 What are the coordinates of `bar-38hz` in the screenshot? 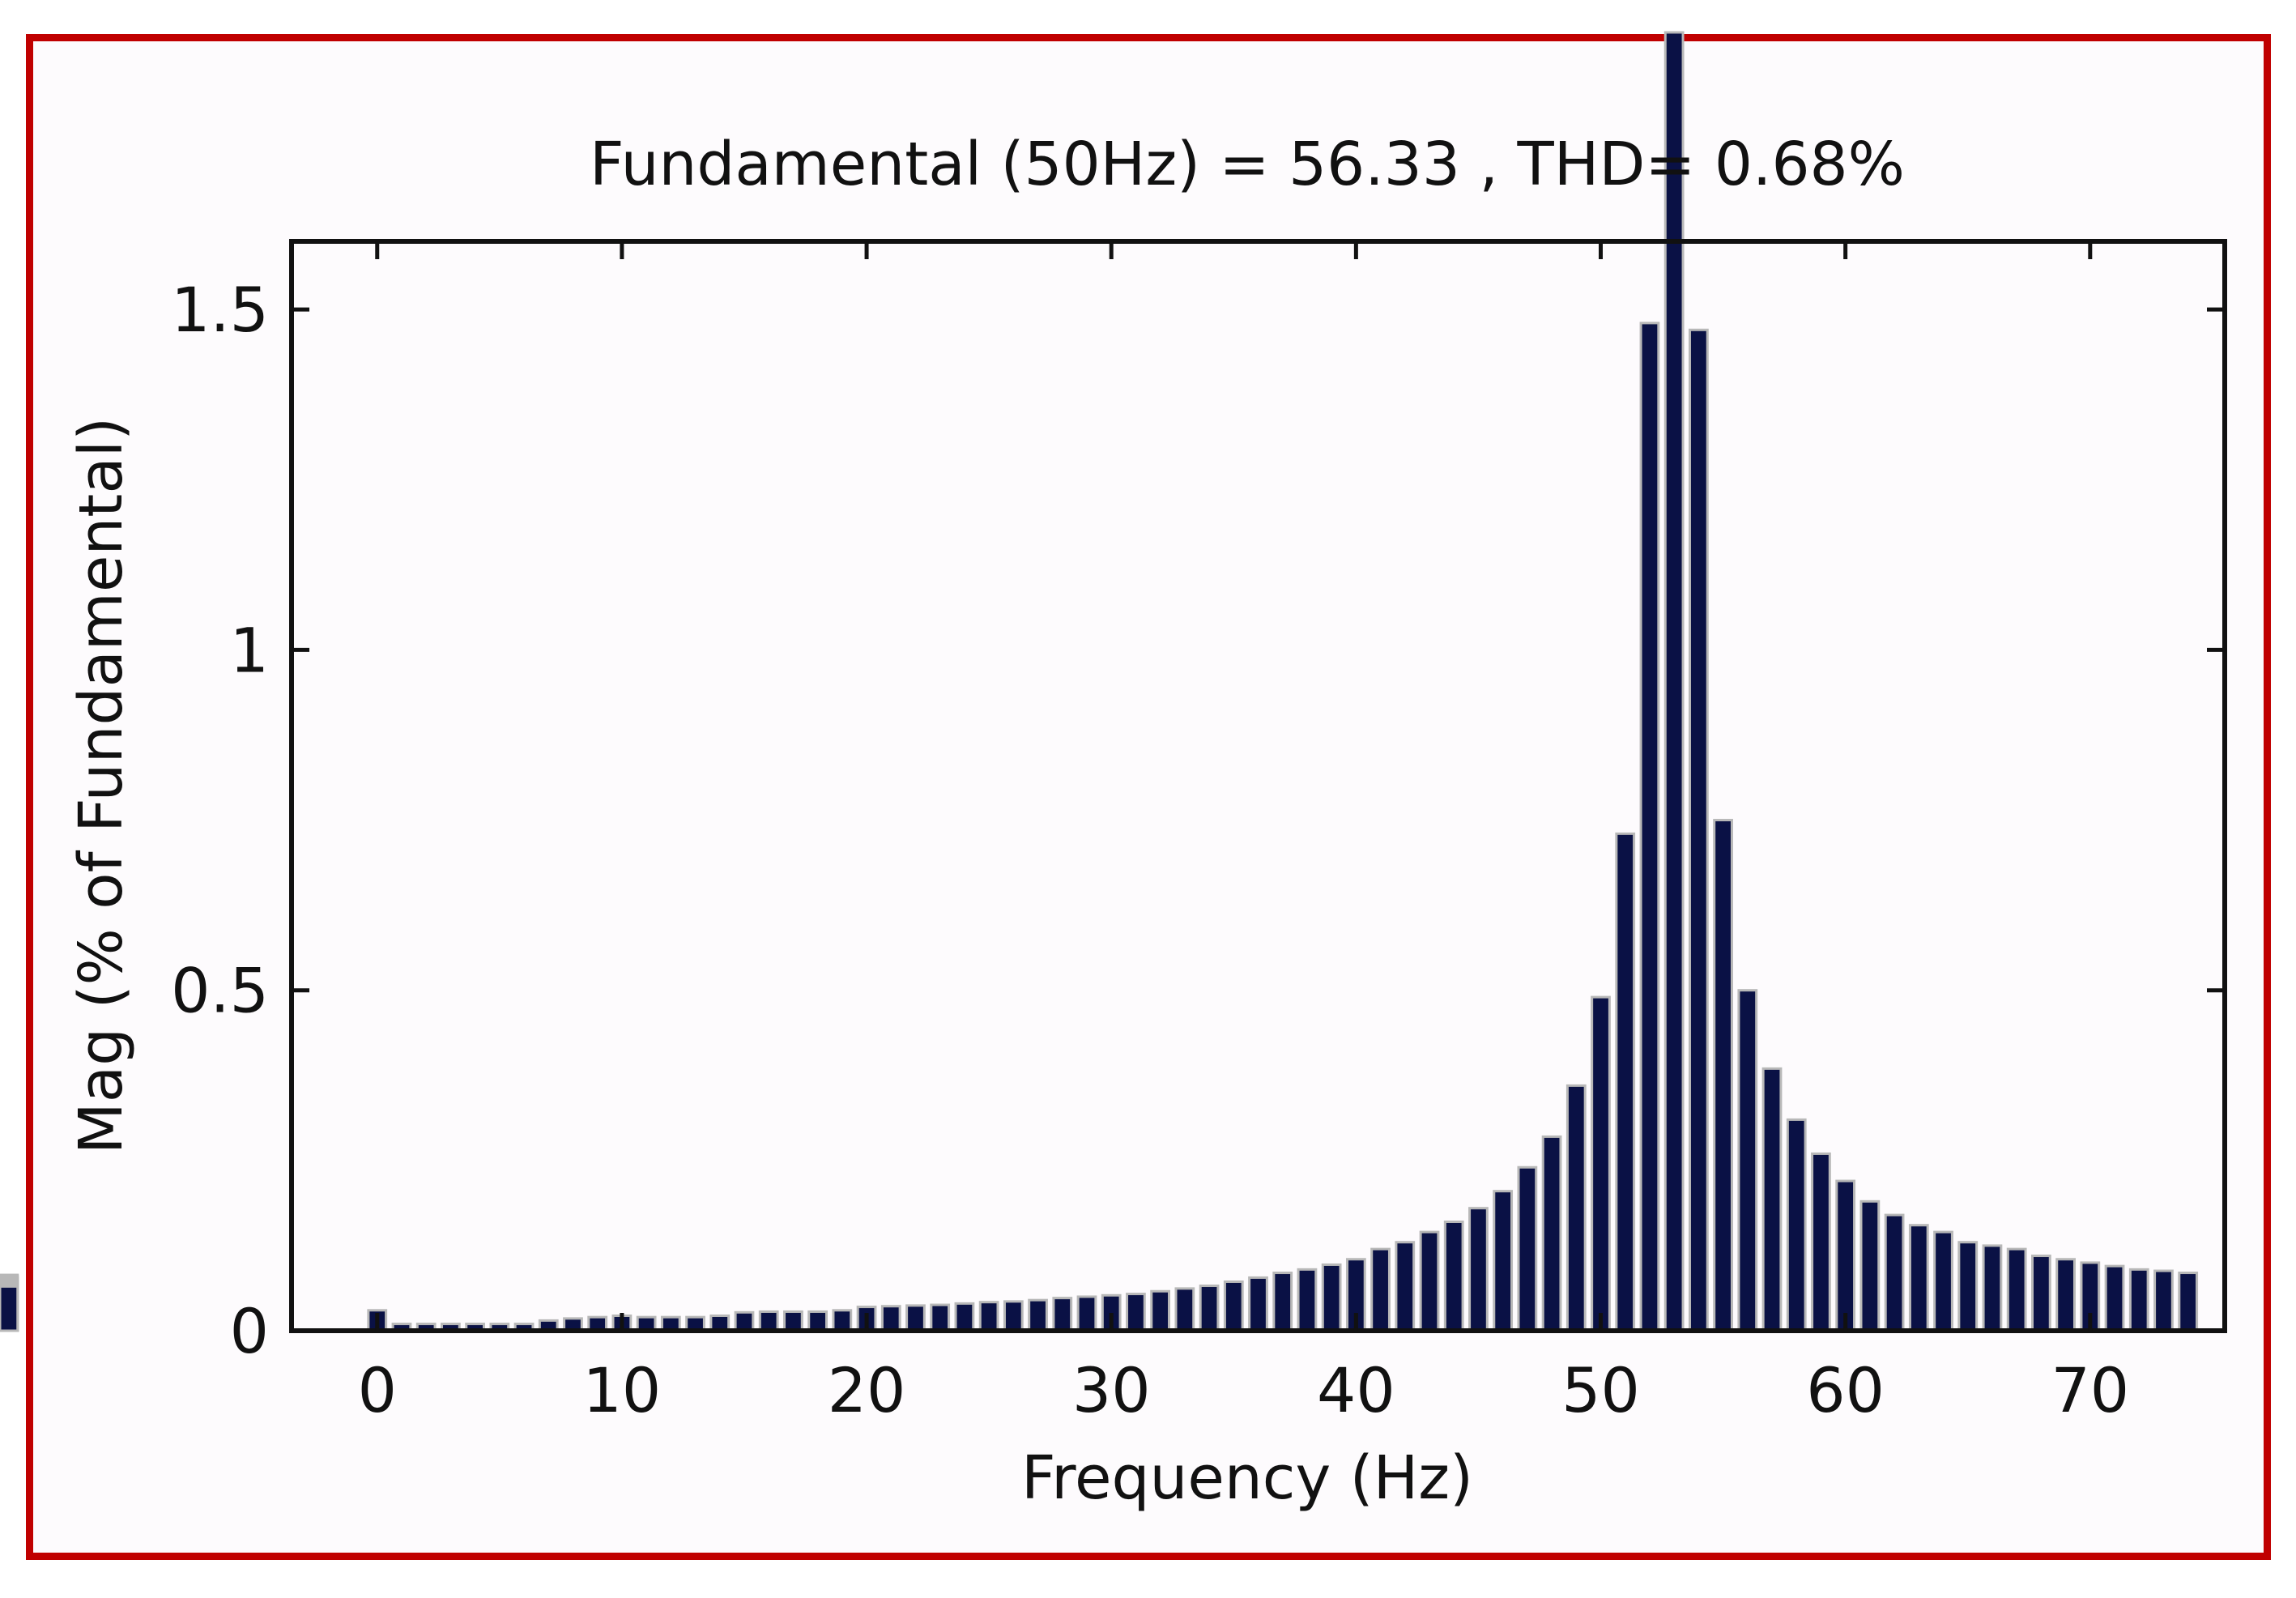 It's located at (1308, 1300).